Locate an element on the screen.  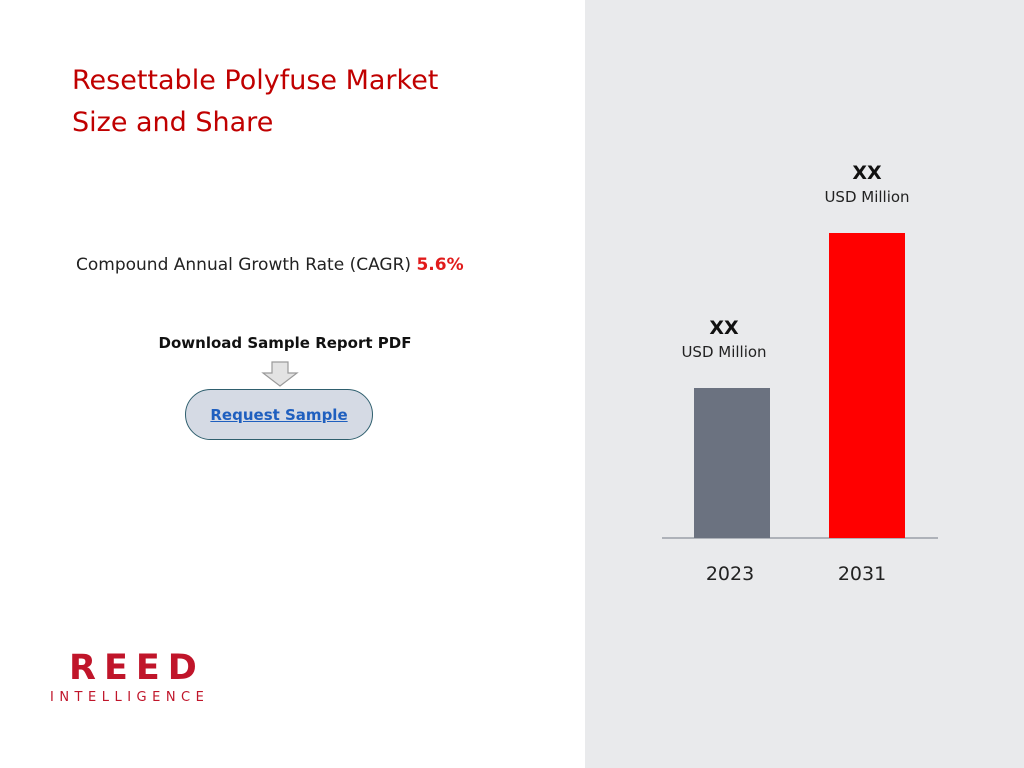
cagr-statement: Compound Annual Growth Rate (CAGR) 5.6% is located at coordinates (270, 265).